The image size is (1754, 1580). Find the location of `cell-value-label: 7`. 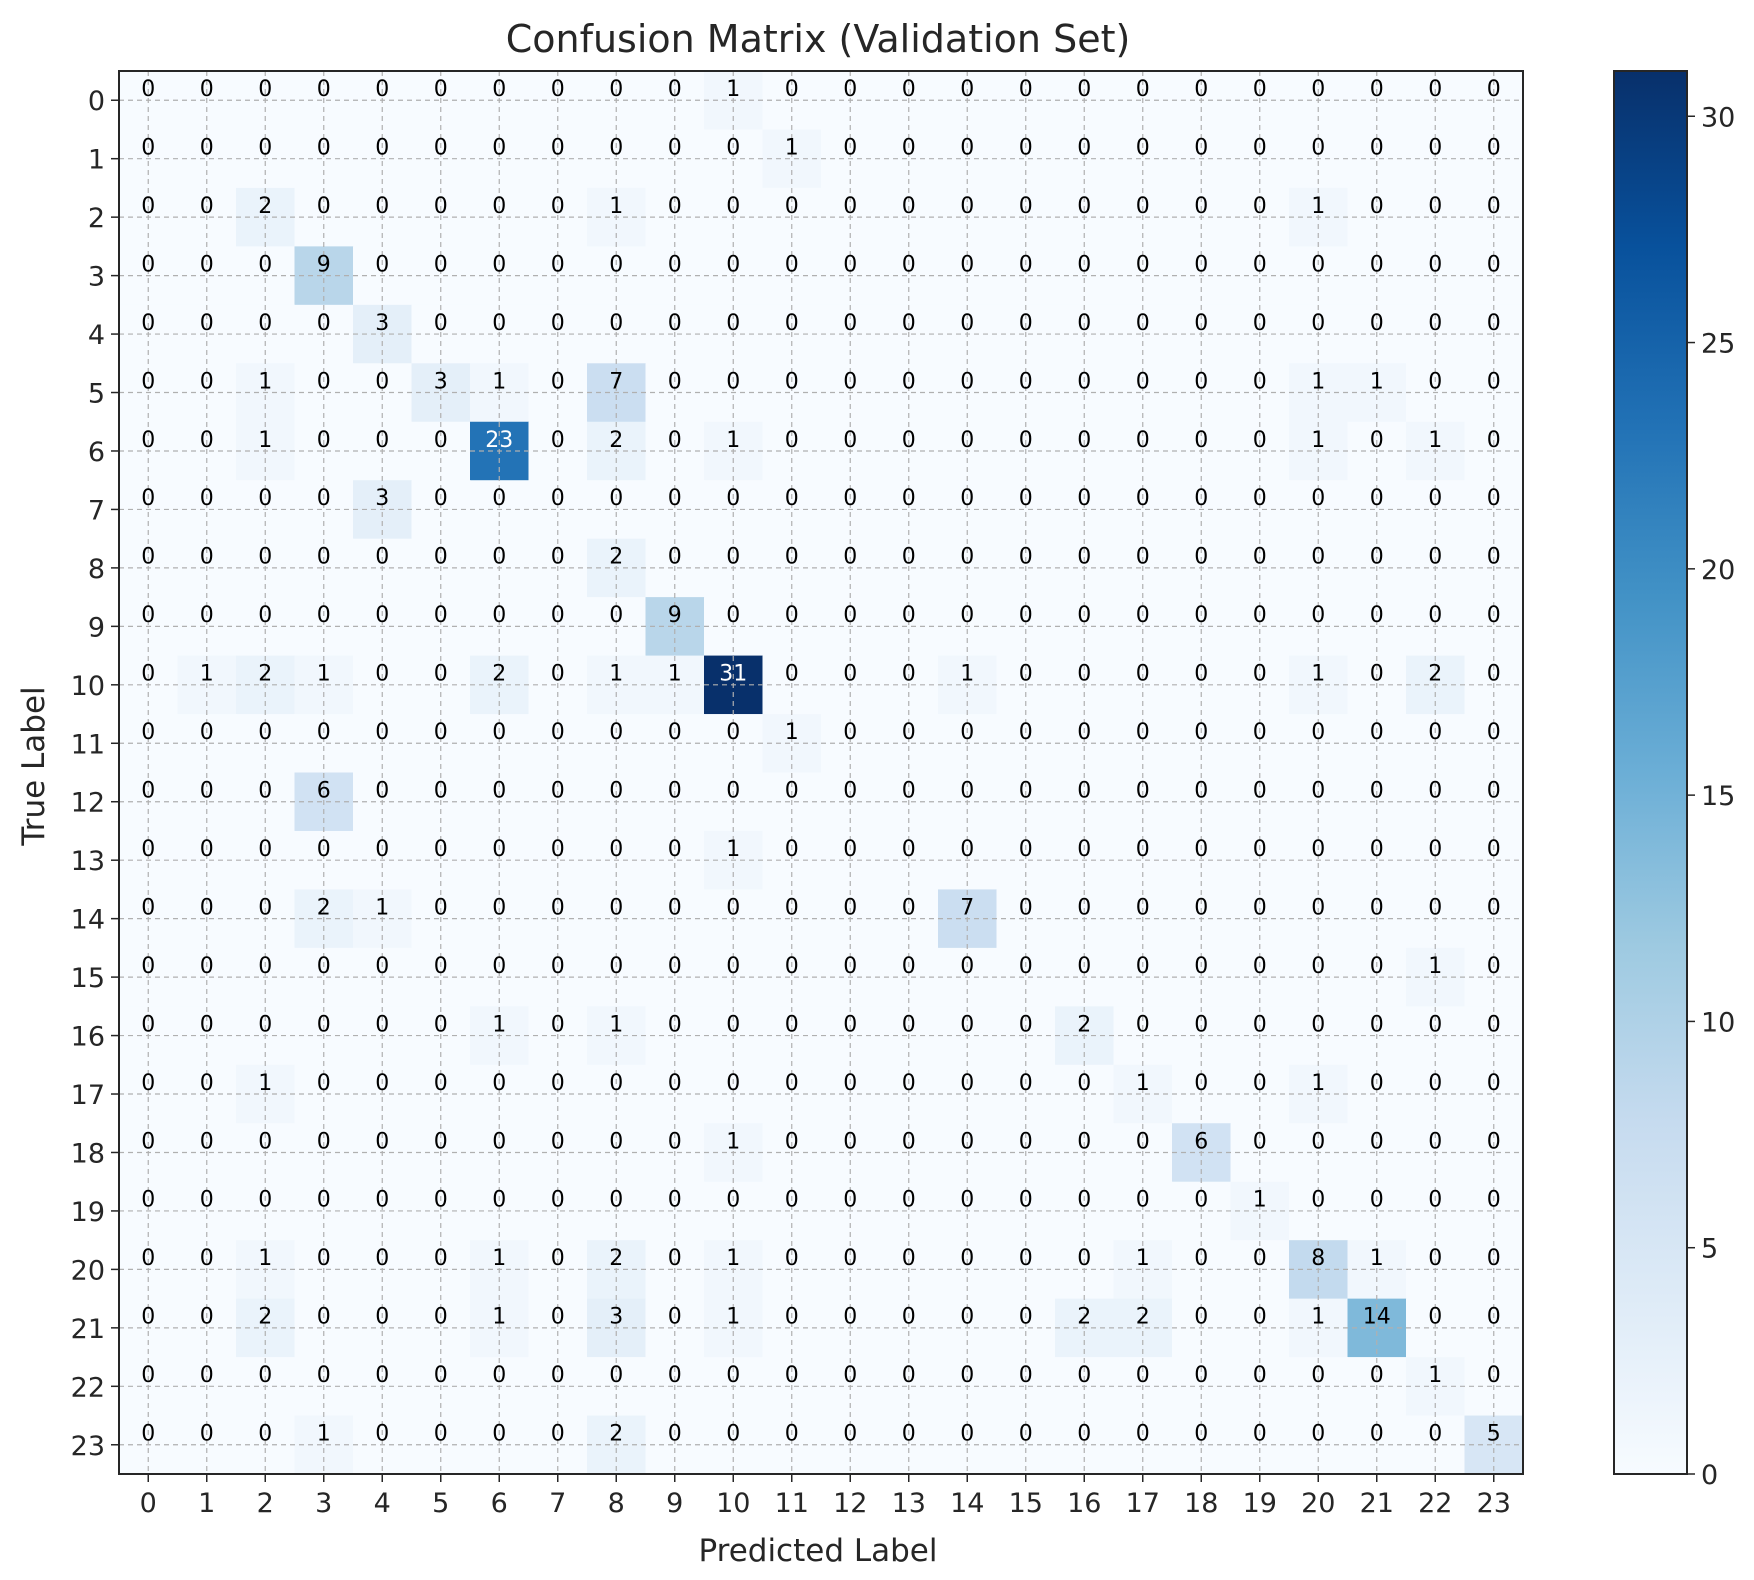

cell-value-label: 7 is located at coordinates (967, 907).